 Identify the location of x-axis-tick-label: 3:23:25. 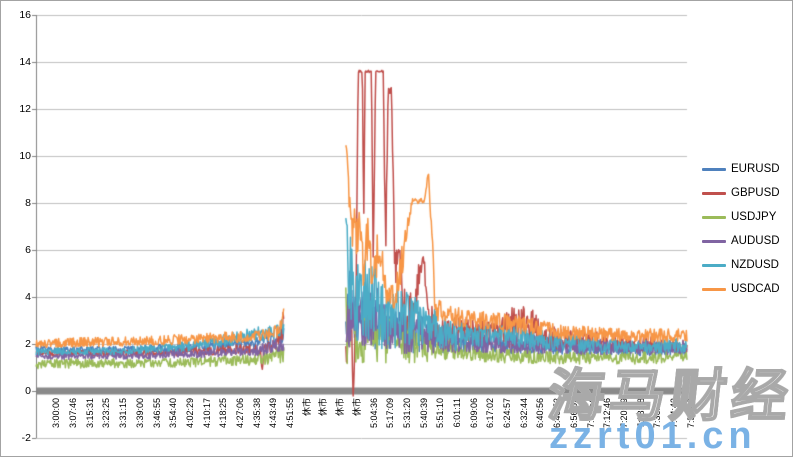
(106, 413).